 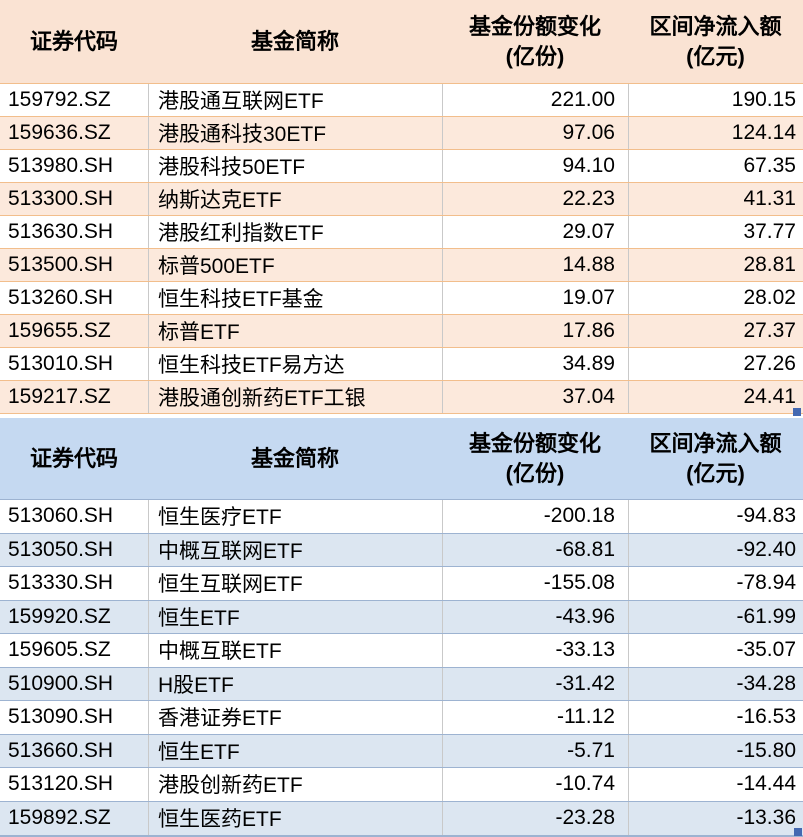 What do you see at coordinates (295, 397) in the screenshot?
I see `cell-fund-name: 港股通创新药ETF工银` at bounding box center [295, 397].